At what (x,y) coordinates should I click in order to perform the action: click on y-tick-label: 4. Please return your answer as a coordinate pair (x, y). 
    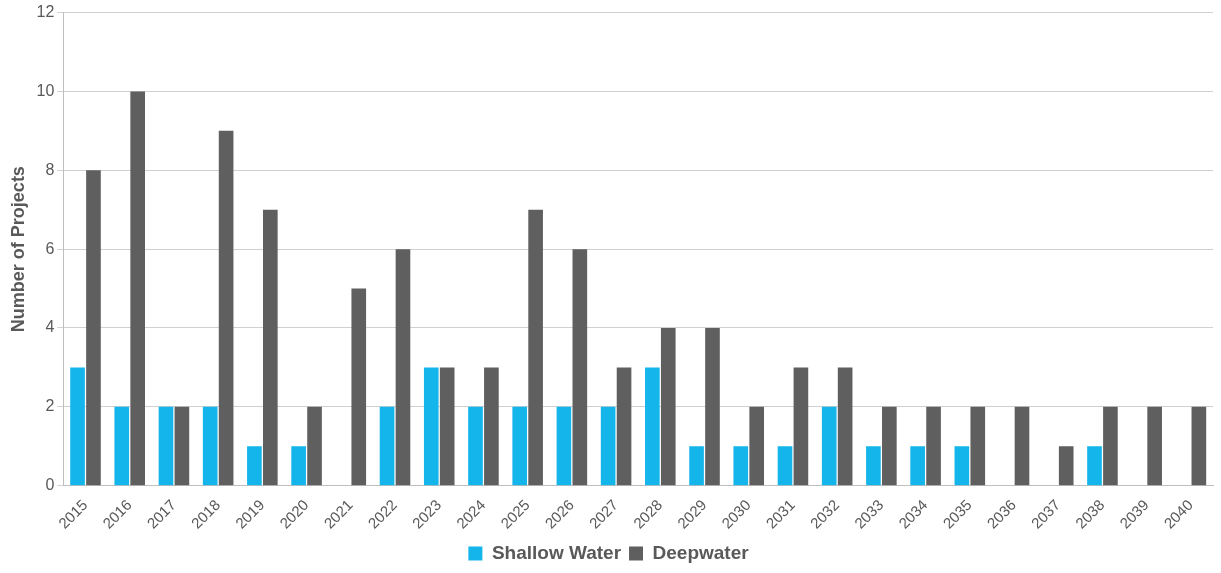
    Looking at the image, I should click on (50, 327).